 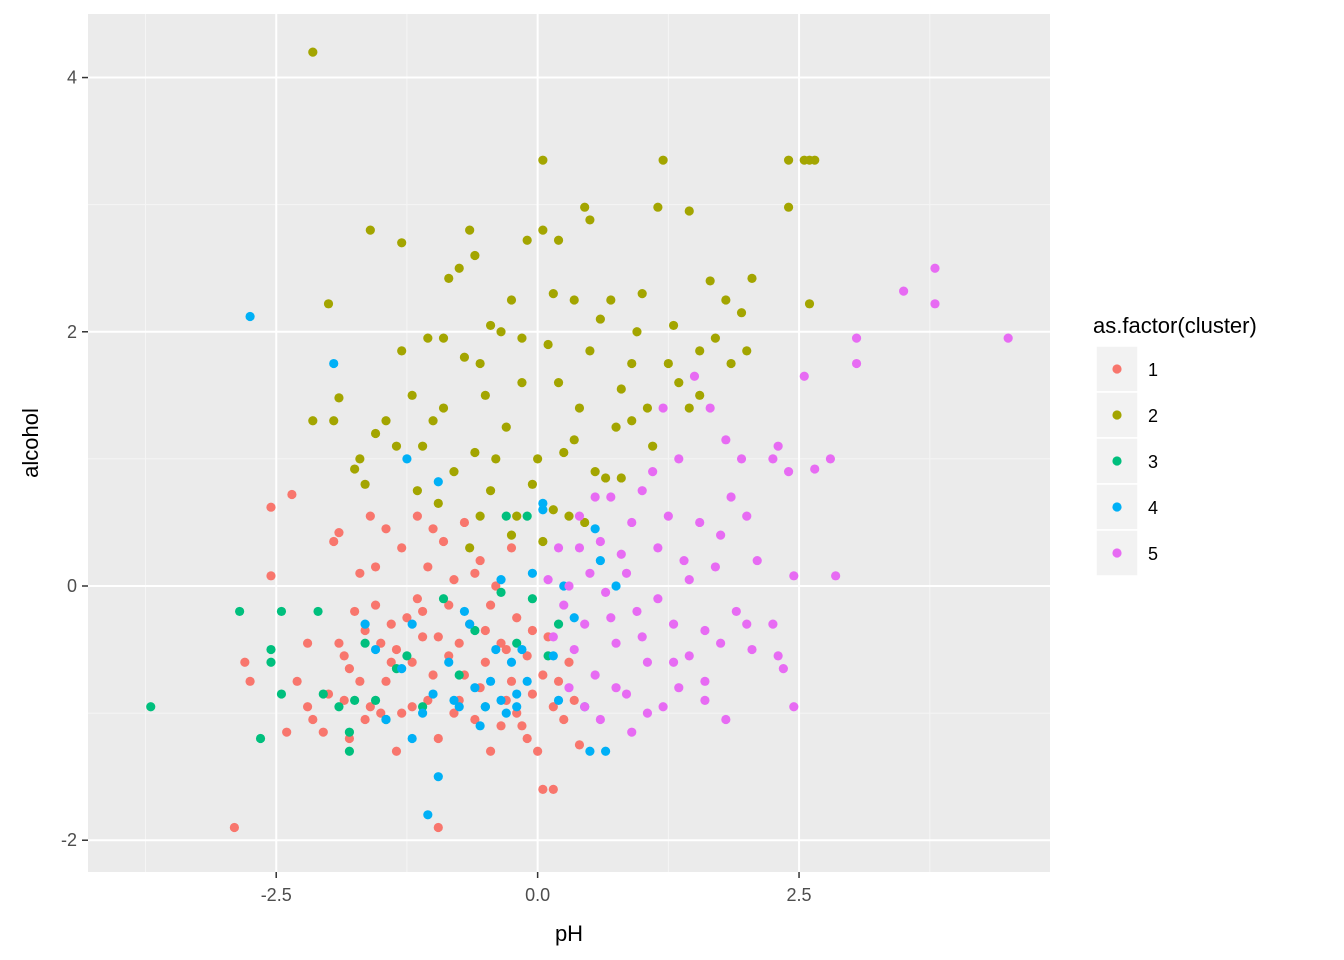 What do you see at coordinates (1126, 507) in the screenshot?
I see `legend-item-4: 4` at bounding box center [1126, 507].